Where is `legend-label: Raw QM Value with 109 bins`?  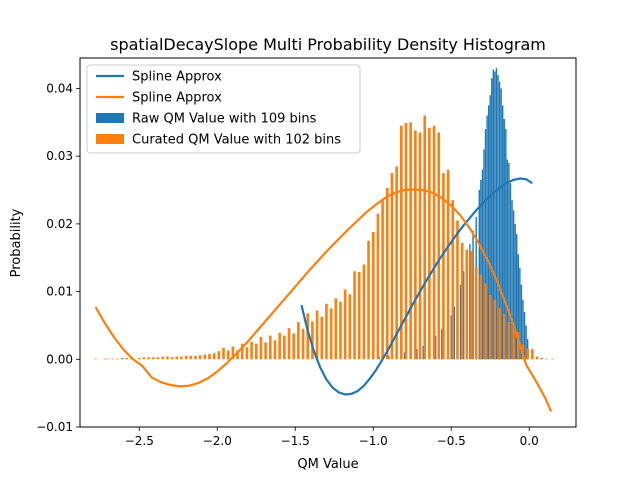
legend-label: Raw QM Value with 109 bins is located at coordinates (224, 119).